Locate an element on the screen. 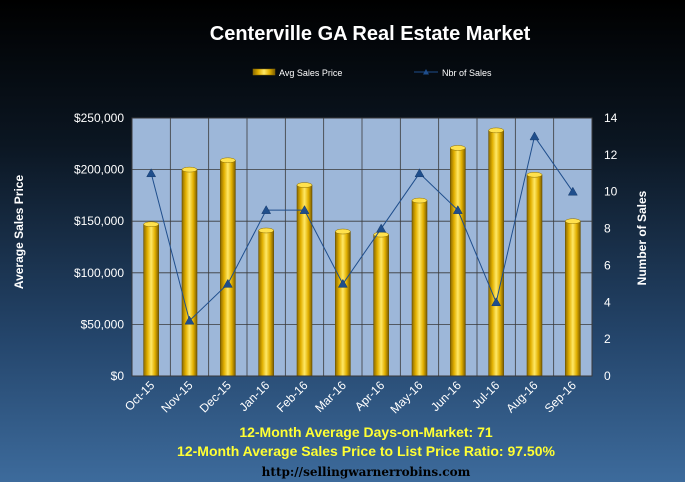 This screenshot has height=482, width=685. y2-tick-label: 14 is located at coordinates (611, 118).